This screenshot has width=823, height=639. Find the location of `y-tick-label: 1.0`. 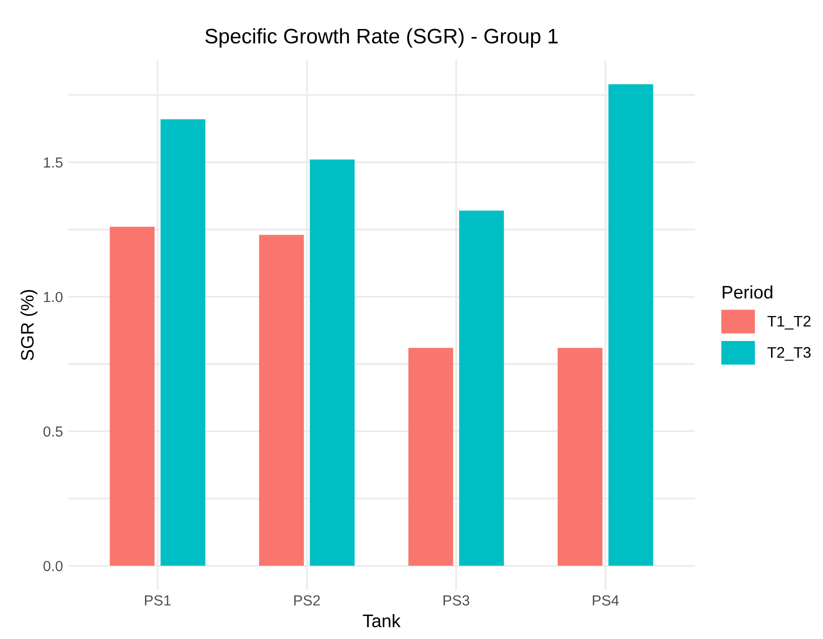

y-tick-label: 1.0 is located at coordinates (53, 297).